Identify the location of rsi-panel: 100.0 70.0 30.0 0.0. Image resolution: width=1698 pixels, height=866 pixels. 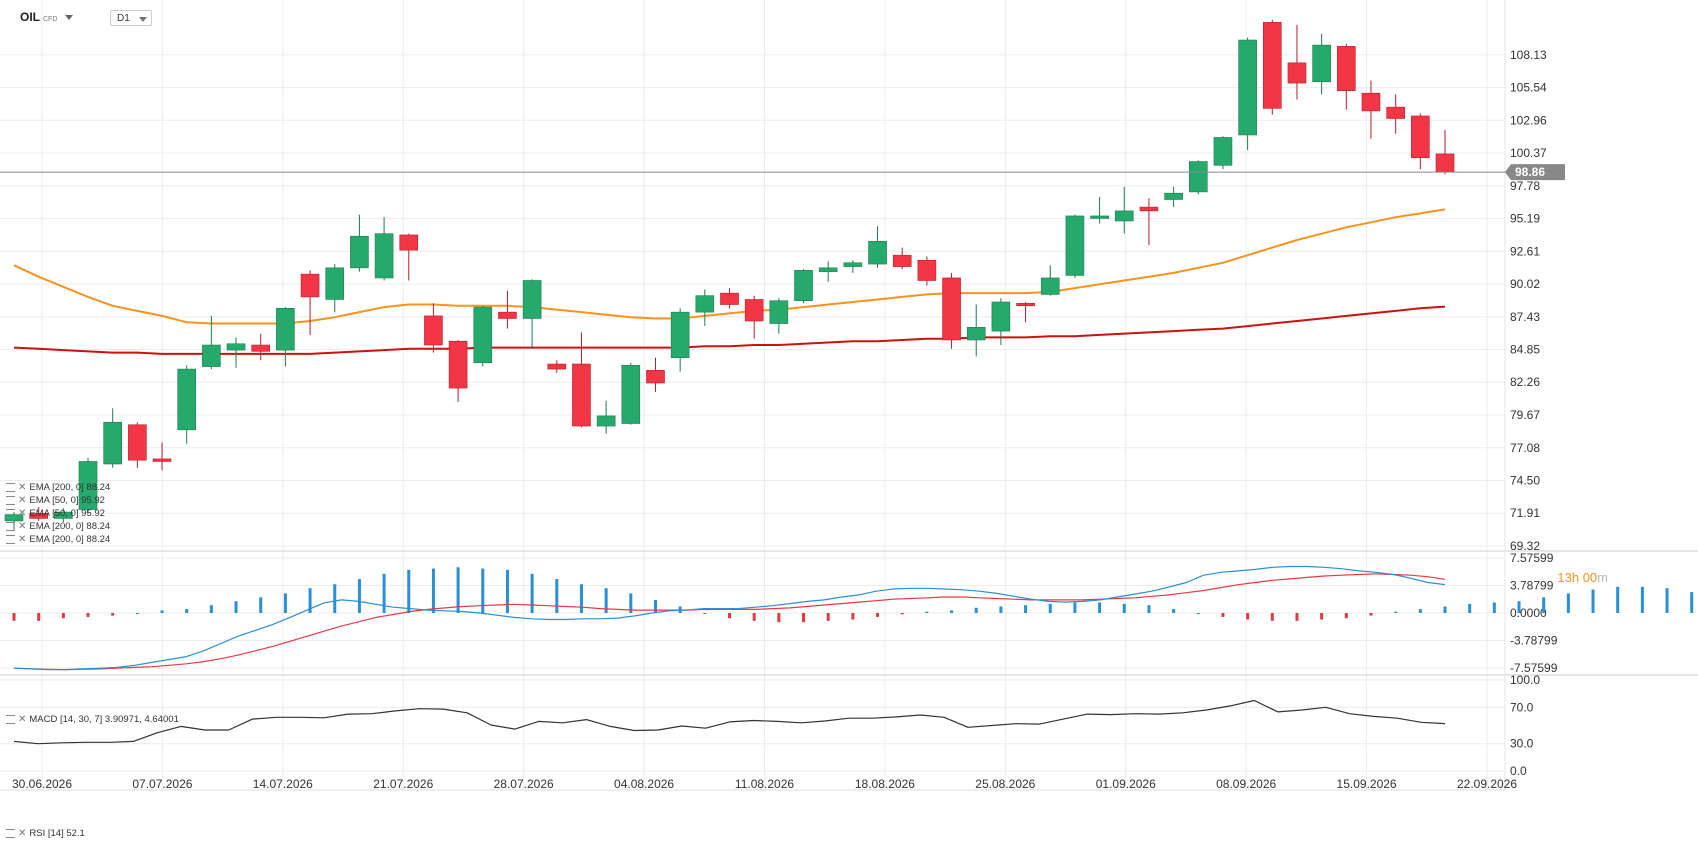
(770, 725).